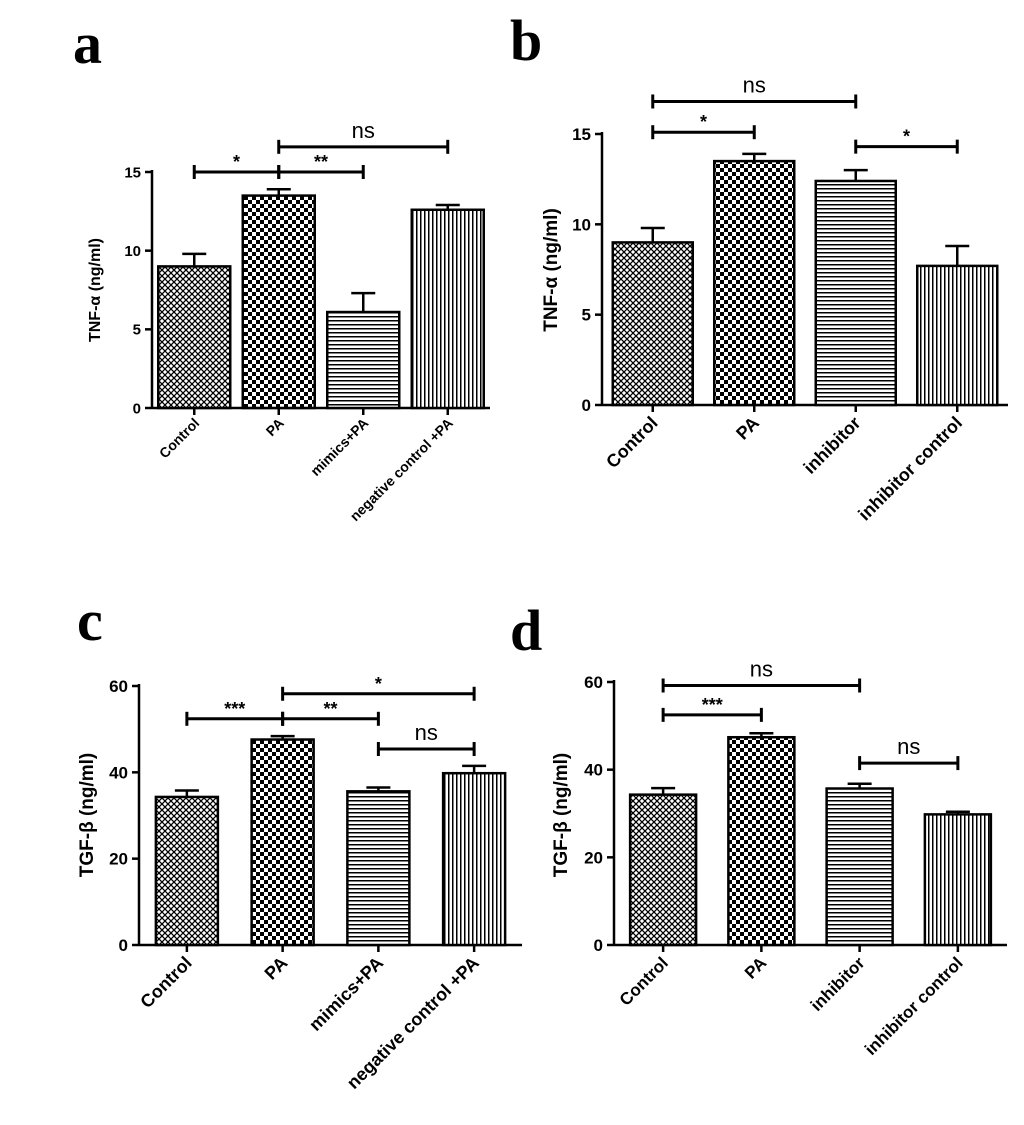  What do you see at coordinates (87, 43) in the screenshot?
I see `panel-letter: a` at bounding box center [87, 43].